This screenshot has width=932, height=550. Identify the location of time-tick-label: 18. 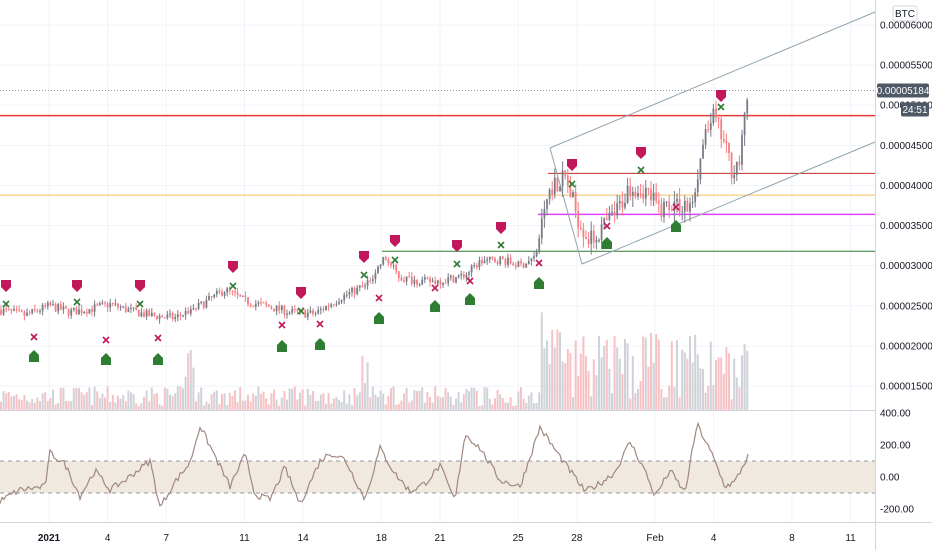
(382, 538).